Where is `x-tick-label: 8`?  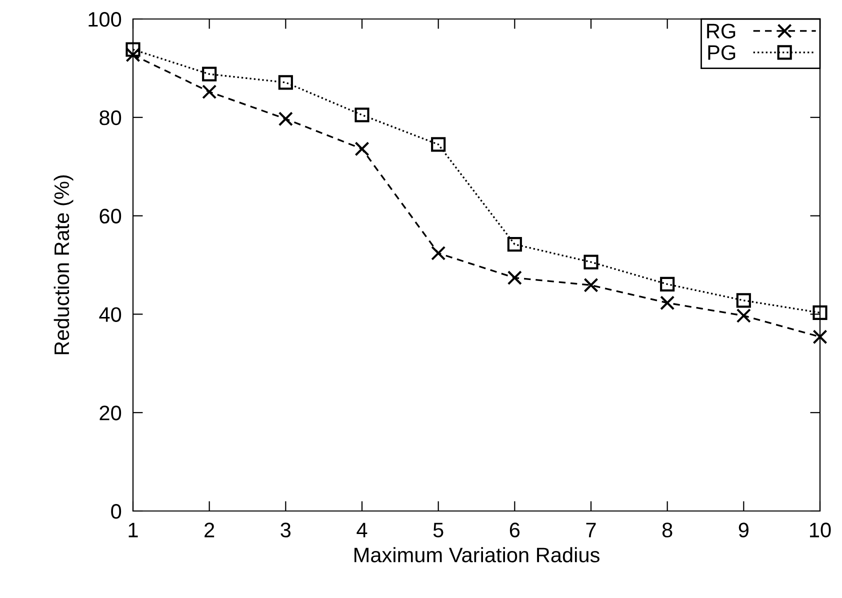 x-tick-label: 8 is located at coordinates (667, 530).